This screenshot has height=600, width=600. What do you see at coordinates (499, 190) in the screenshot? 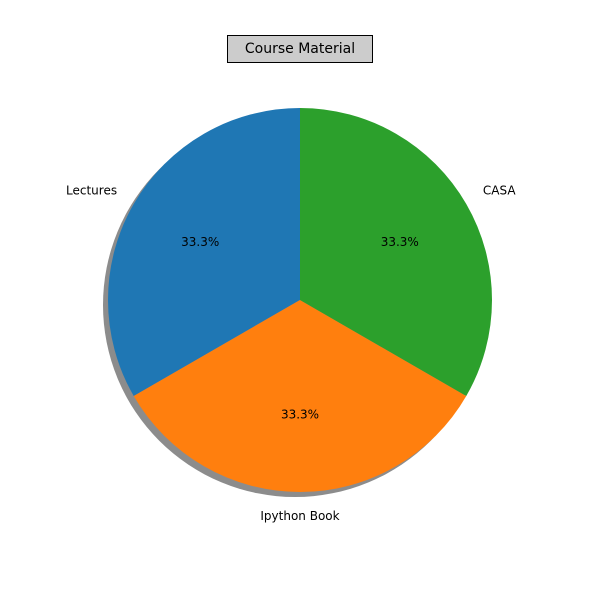
I see `slice-label-casa: CASA` at bounding box center [499, 190].